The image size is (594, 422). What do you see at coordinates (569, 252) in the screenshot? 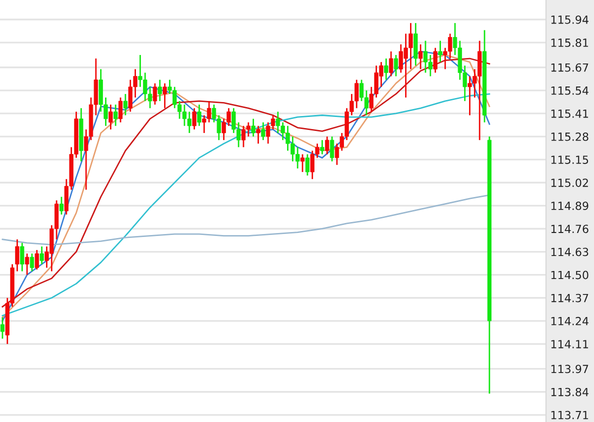
I see `y-tick-label: 114.63` at bounding box center [569, 252].